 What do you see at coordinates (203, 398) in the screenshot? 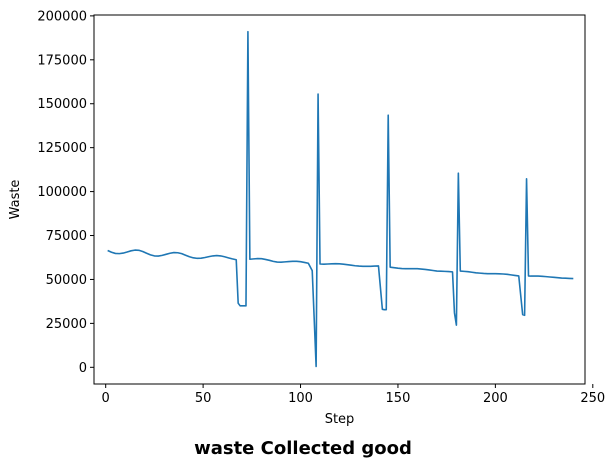
I see `x-tick-label: 50` at bounding box center [203, 398].